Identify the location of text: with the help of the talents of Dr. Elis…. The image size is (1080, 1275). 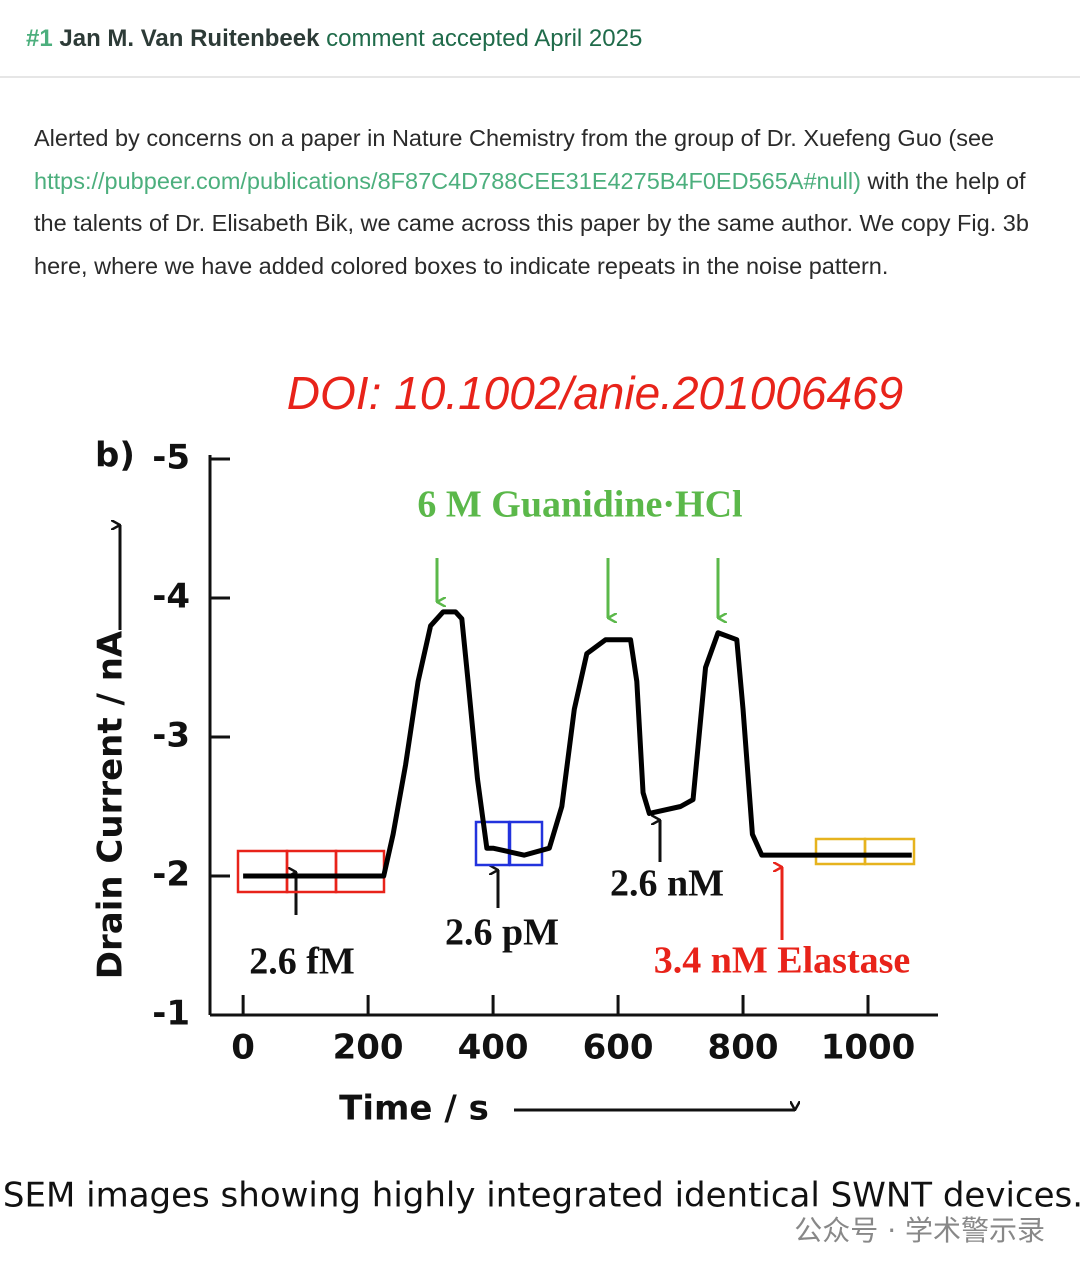
(531, 223).